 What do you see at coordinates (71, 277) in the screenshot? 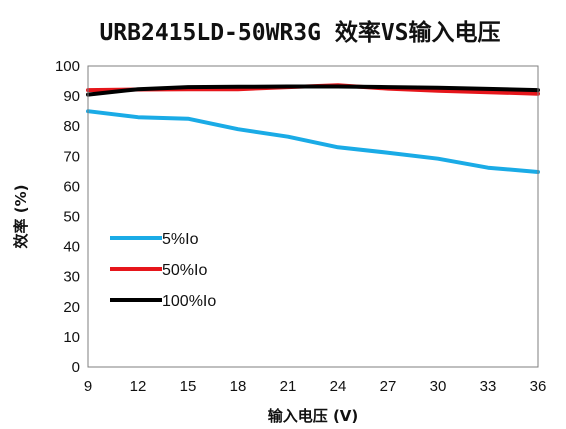
I see `y-tick-label: 30` at bounding box center [71, 277].